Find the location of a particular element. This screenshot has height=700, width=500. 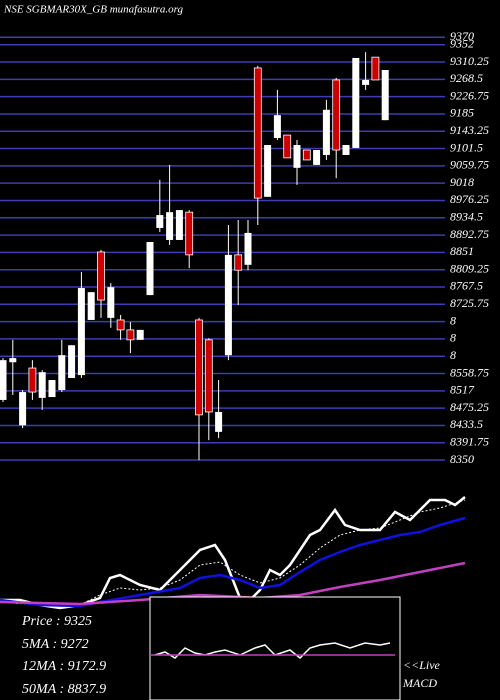

y-tick-label: 8350 is located at coordinates (462, 459).